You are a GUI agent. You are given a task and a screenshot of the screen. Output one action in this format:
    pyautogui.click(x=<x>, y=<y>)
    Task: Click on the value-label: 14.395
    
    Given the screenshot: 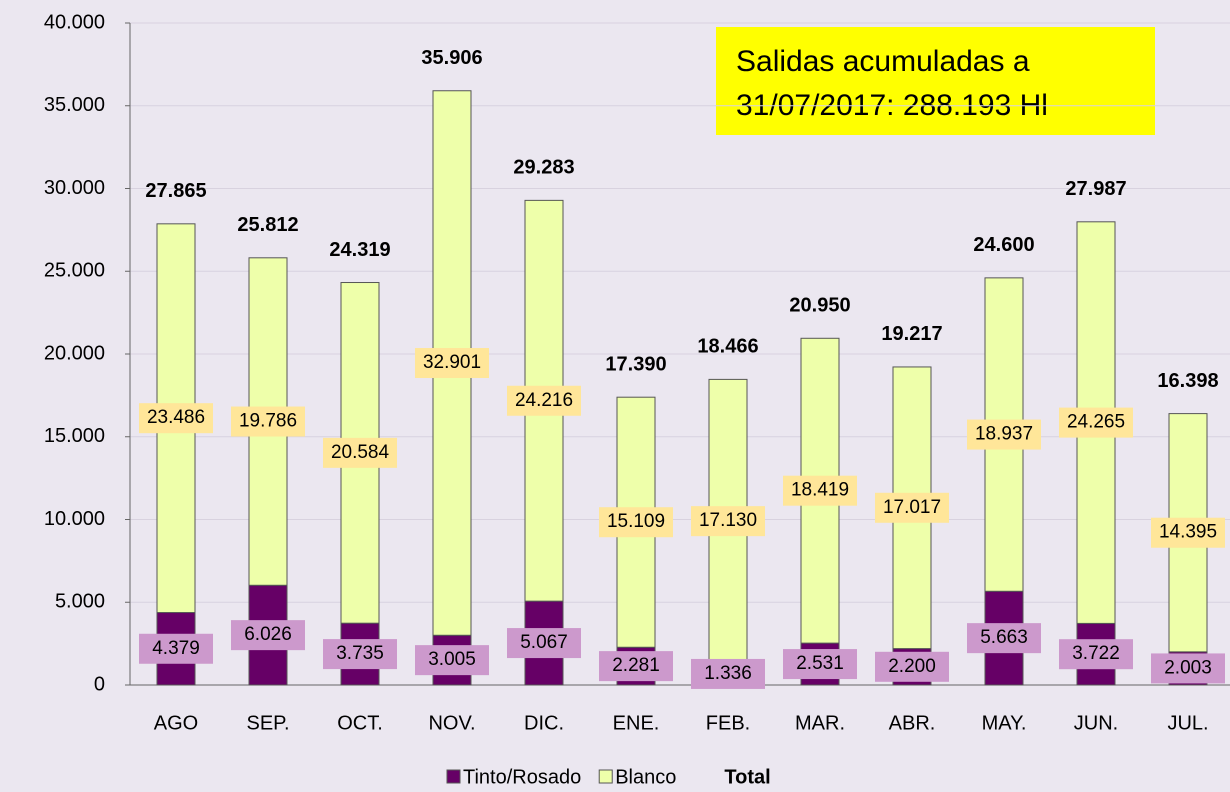 What is the action you would take?
    pyautogui.click(x=1188, y=532)
    